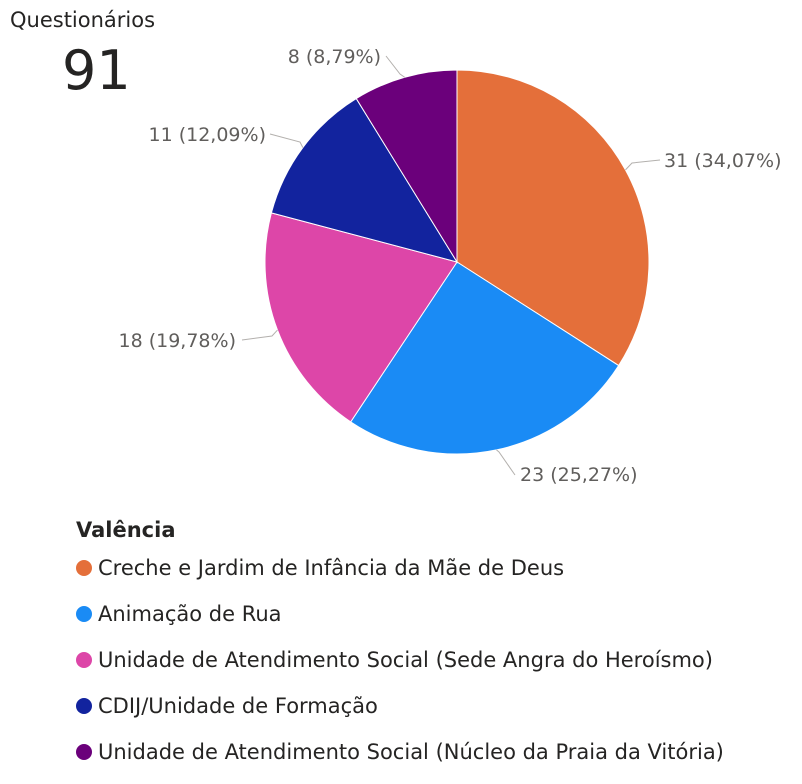  What do you see at coordinates (126, 530) in the screenshot?
I see `legend-title: Valência` at bounding box center [126, 530].